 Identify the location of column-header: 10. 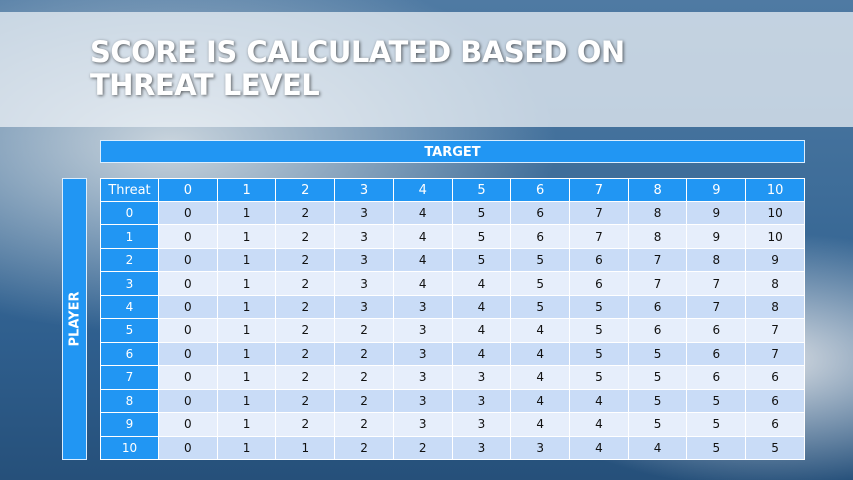
(775, 190).